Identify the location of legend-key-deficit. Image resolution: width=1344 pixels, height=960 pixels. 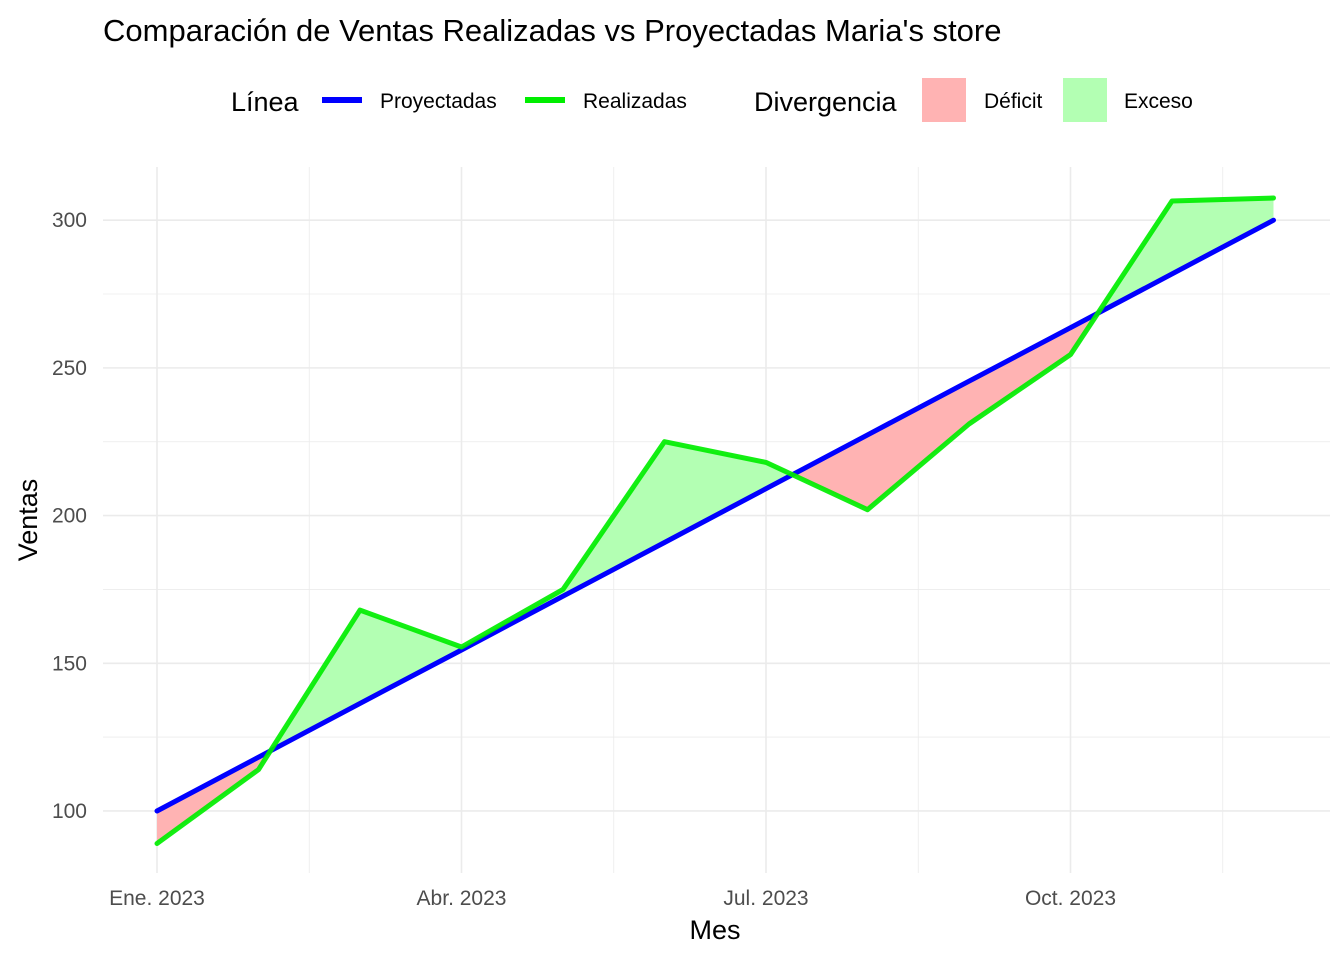
(944, 100).